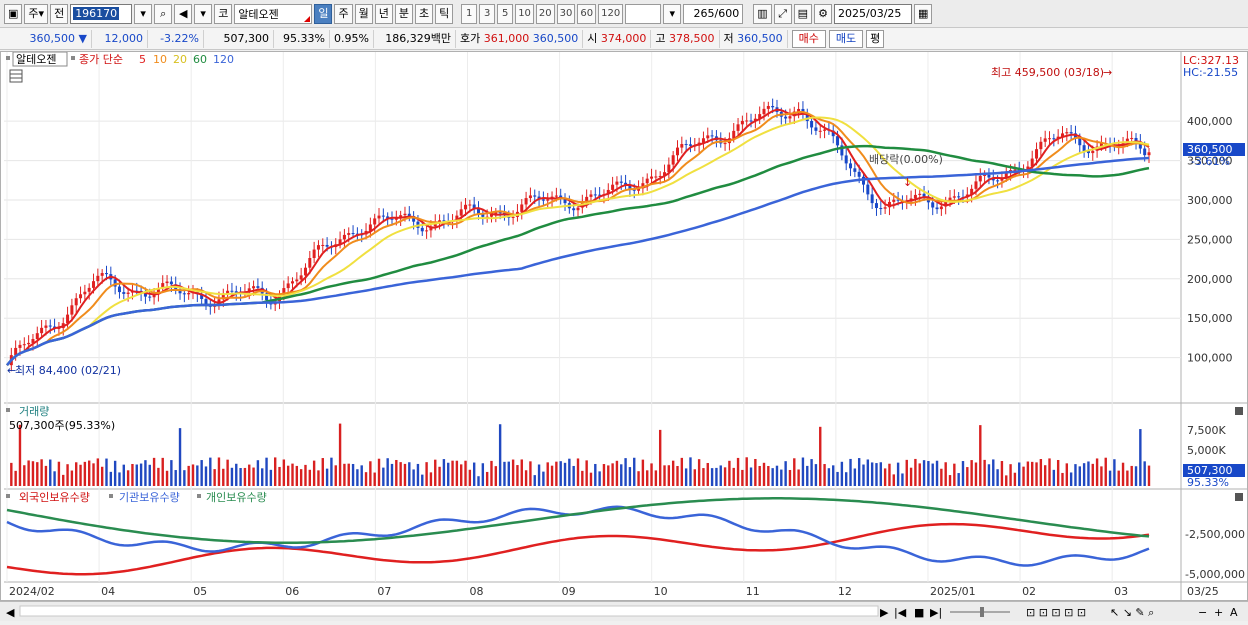  What do you see at coordinates (13, 13) in the screenshot?
I see `window-icon: ▣` at bounding box center [13, 13].